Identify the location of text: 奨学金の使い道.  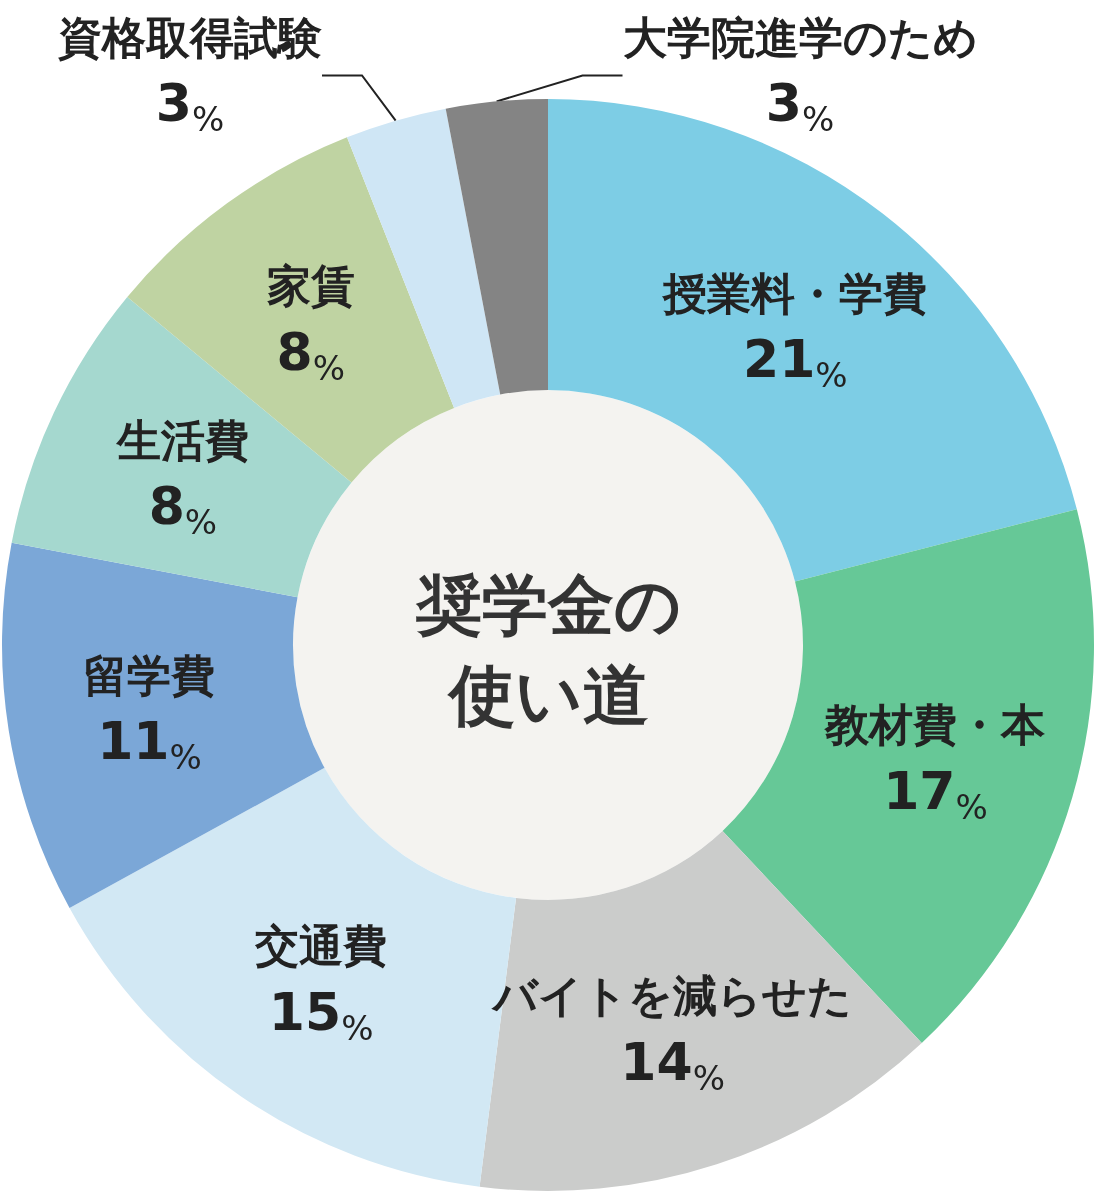
(548, 650).